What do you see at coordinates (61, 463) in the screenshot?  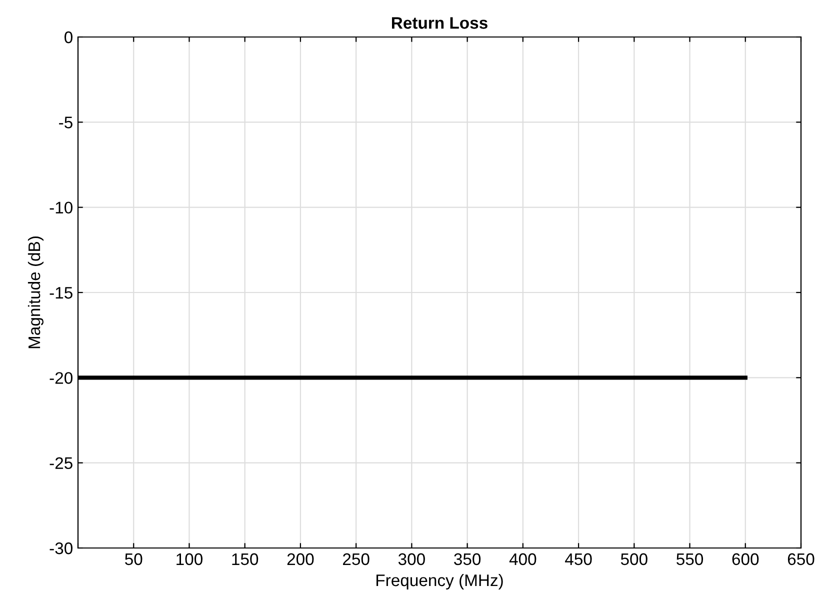 I see `y-tick-label: -25` at bounding box center [61, 463].